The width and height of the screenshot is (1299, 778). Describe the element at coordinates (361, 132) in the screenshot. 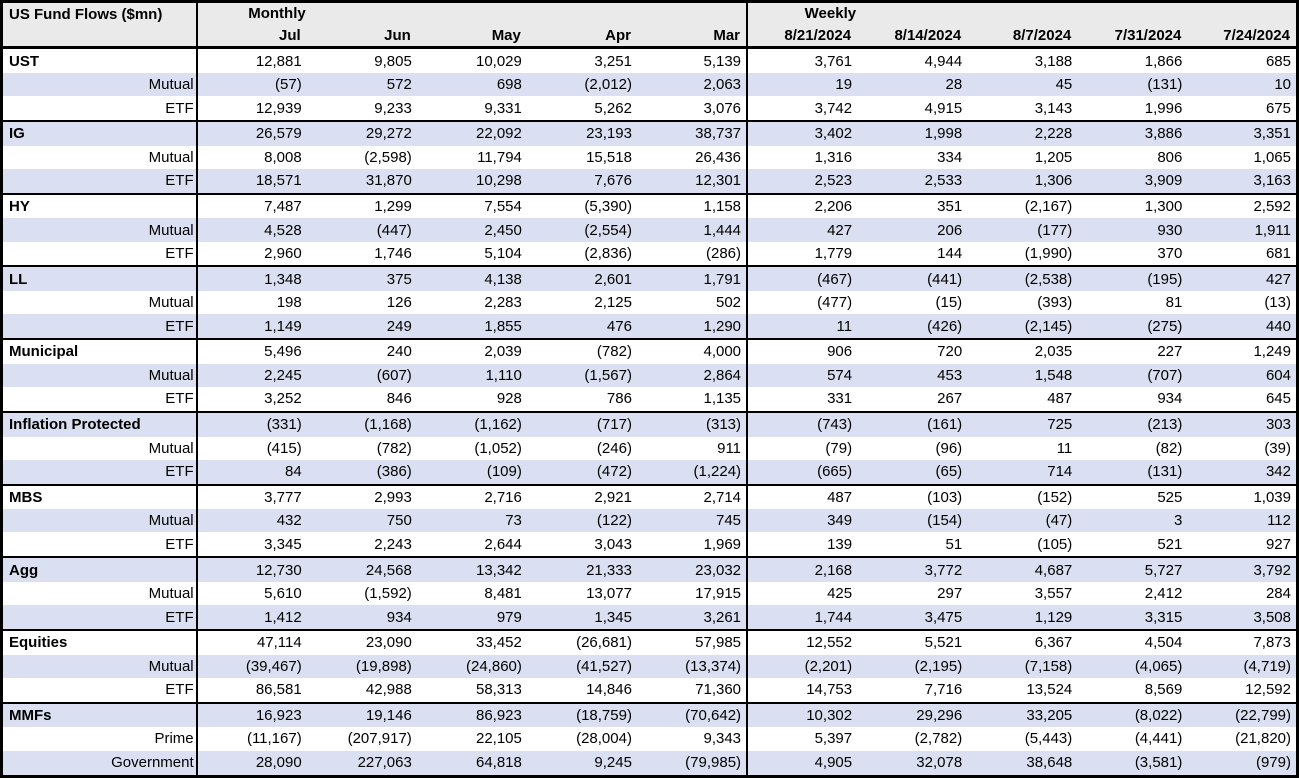

I see `value-cell: 29,272` at that location.